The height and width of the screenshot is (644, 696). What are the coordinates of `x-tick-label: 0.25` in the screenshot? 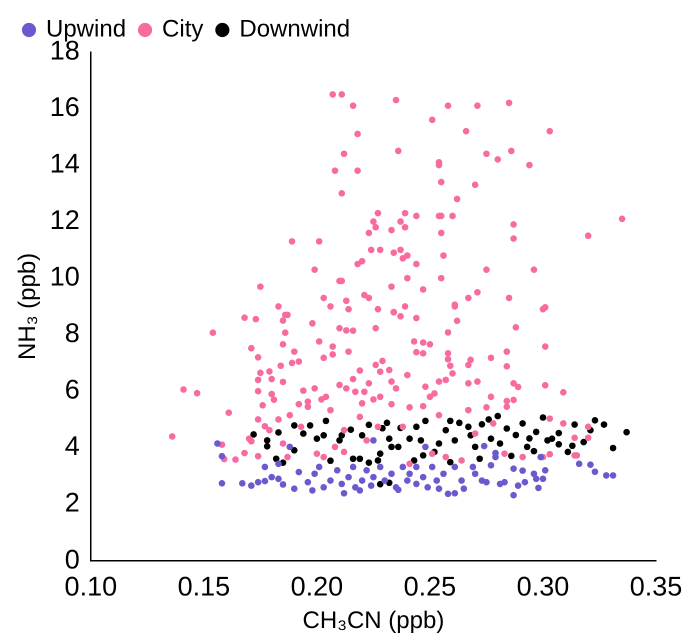 It's located at (430, 586).